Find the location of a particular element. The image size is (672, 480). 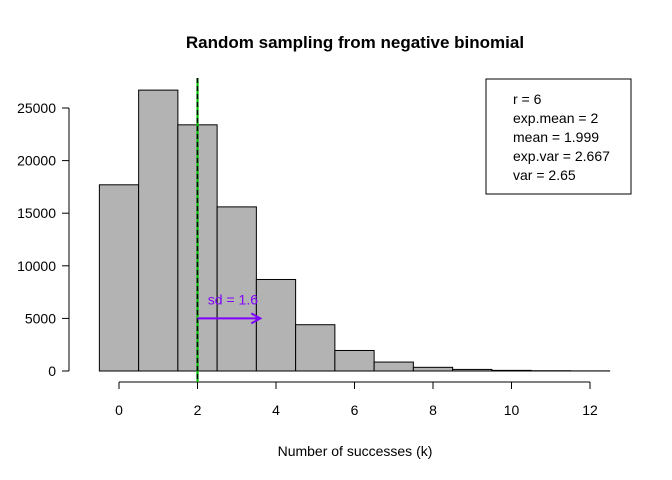

x-tick-label: 6 is located at coordinates (355, 410).